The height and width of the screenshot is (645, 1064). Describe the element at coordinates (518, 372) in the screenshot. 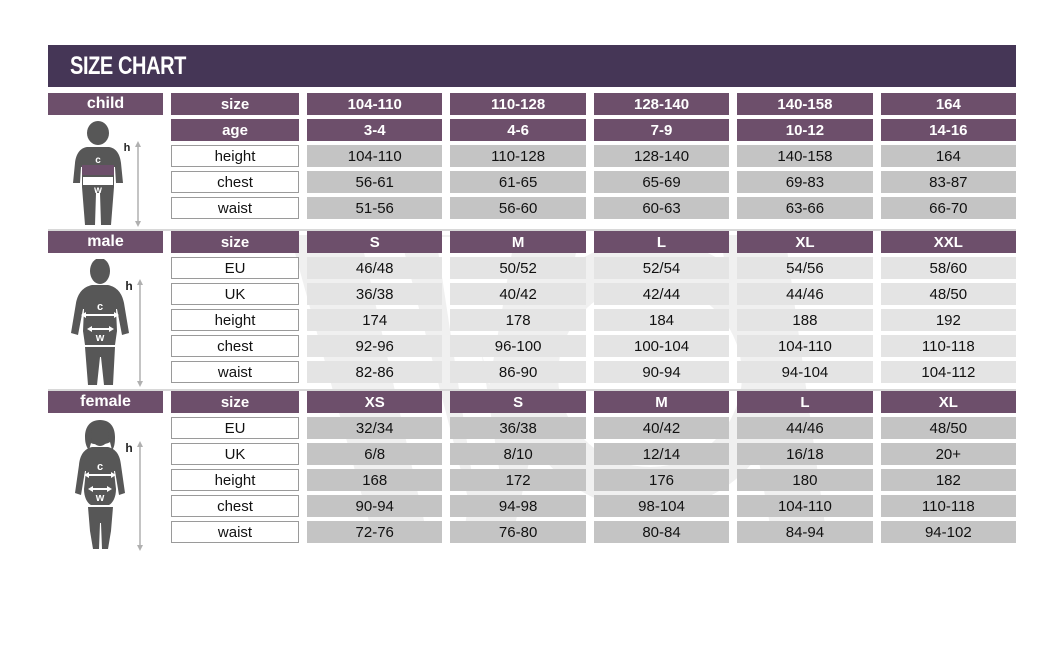

I see `table-cell: 86-90` at that location.